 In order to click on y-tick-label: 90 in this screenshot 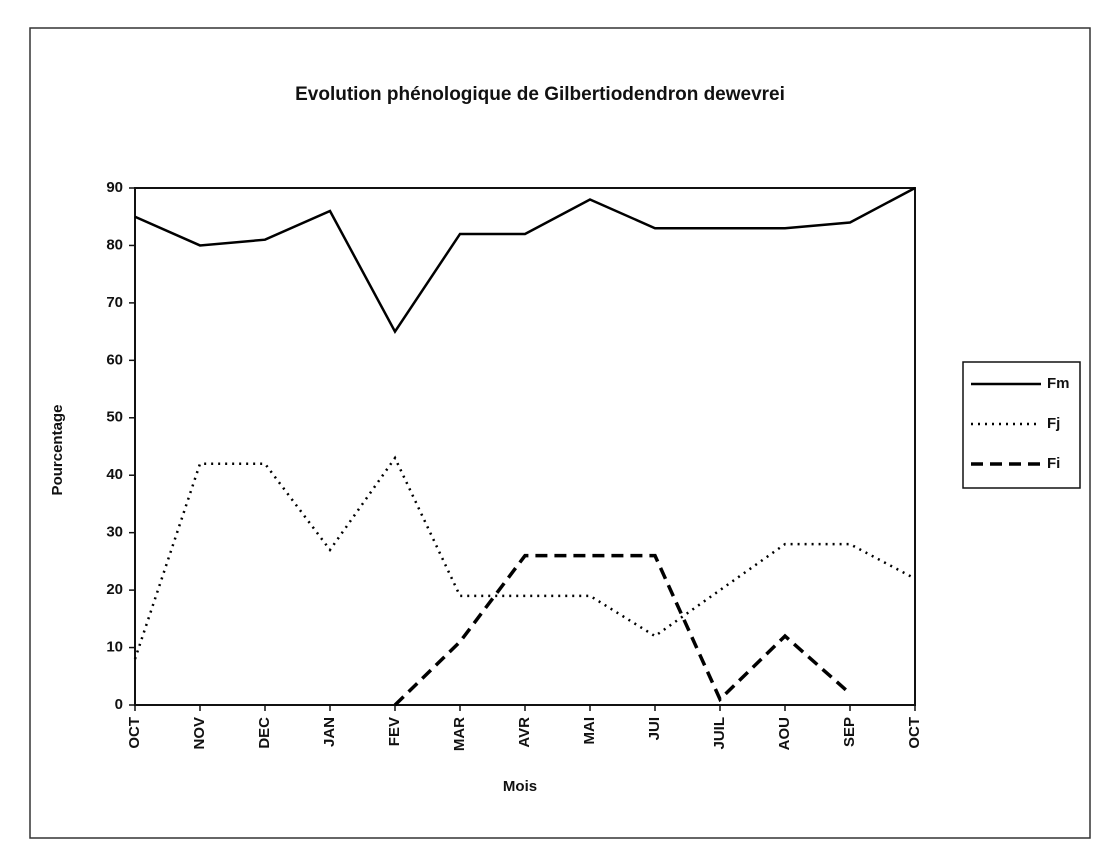, I will do `click(114, 187)`.